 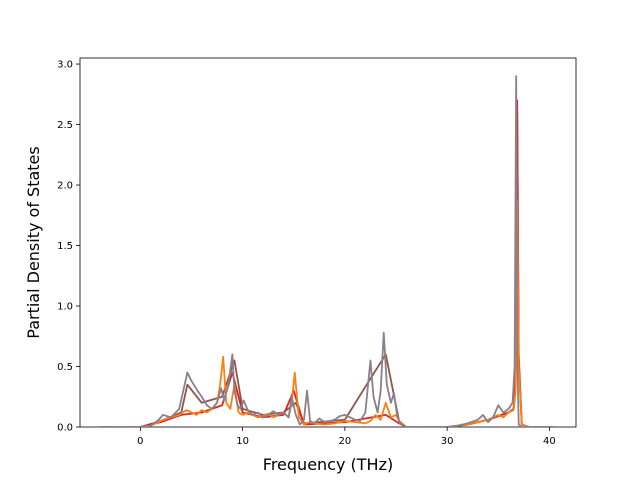 I want to click on y-axis-label: Partial Density of States, so click(x=33, y=242).